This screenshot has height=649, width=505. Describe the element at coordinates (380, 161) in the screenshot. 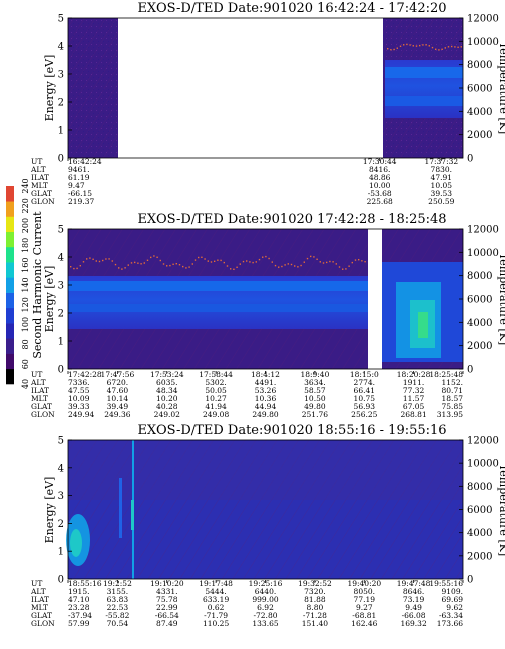

I see `ephemeris-value: 17:30:44` at that location.